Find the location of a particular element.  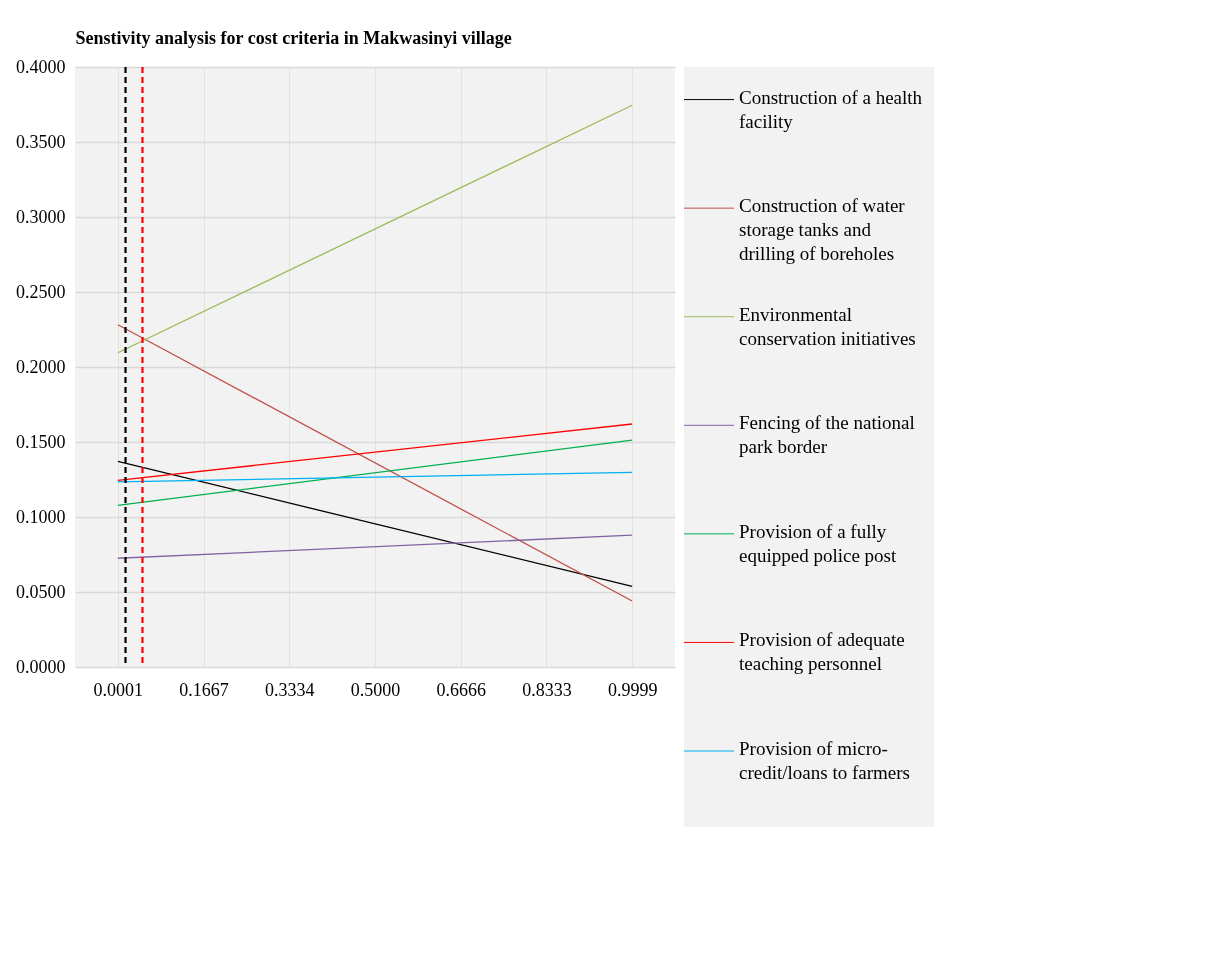

x-tick-label: 0.1667 is located at coordinates (204, 689).